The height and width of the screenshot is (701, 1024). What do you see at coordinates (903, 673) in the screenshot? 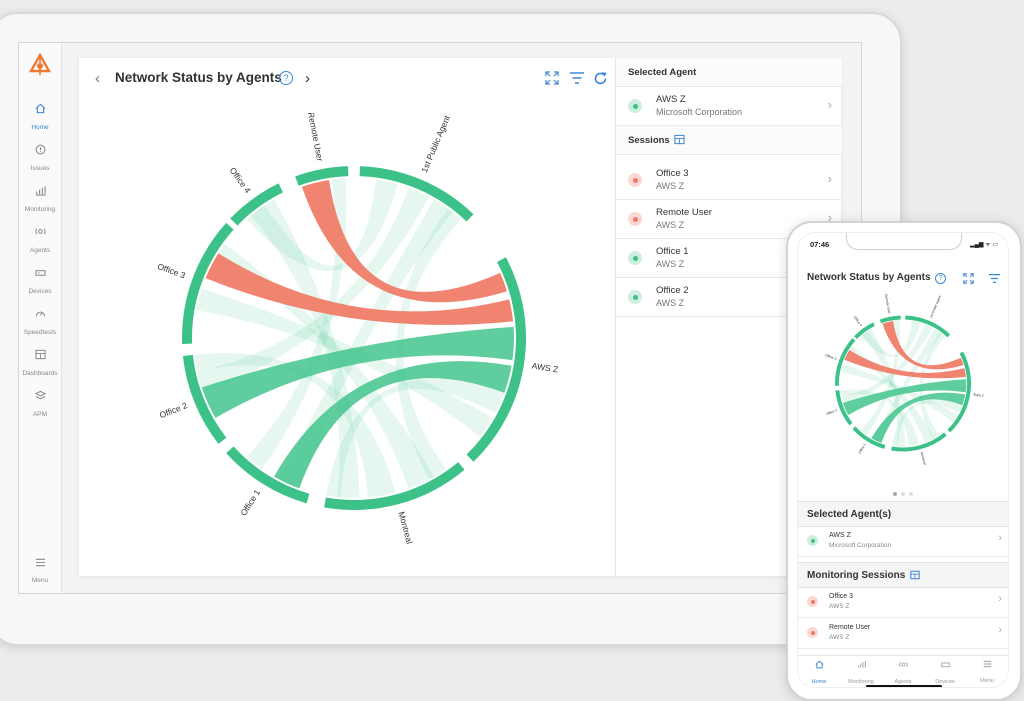
I see `tab-agents: Agents` at bounding box center [903, 673].